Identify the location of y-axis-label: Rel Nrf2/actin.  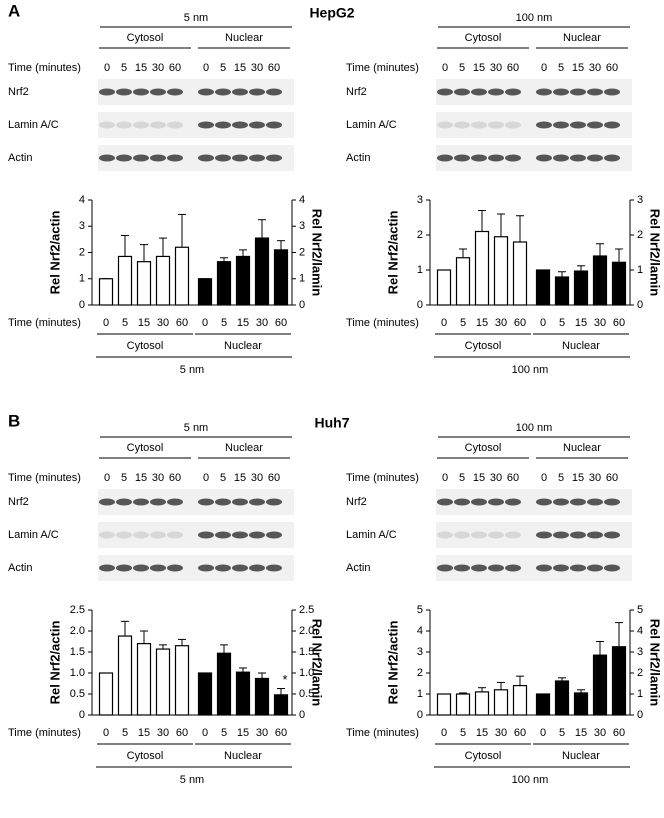
(392, 253).